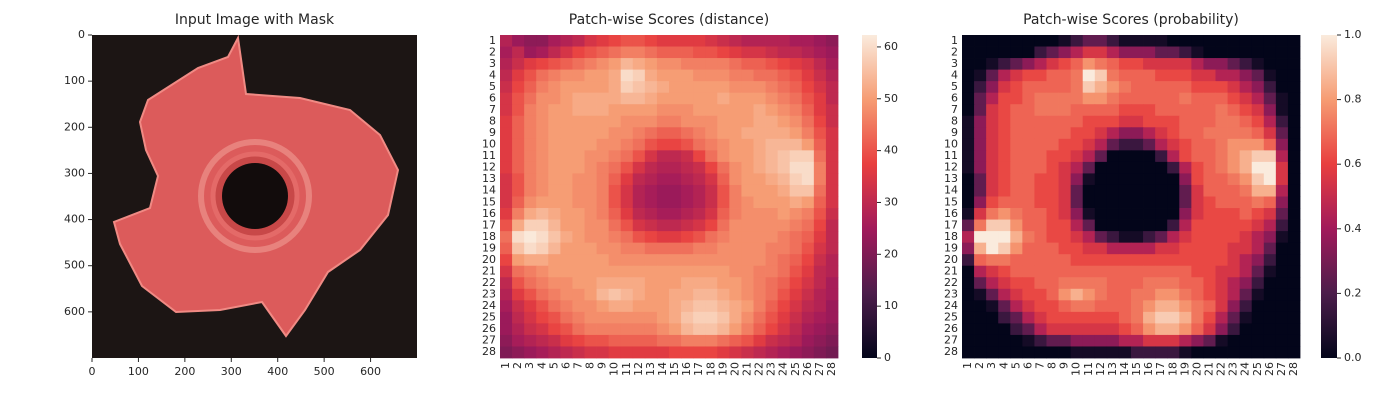  What do you see at coordinates (1039, 365) in the screenshot?
I see `x-tick-label: 7` at bounding box center [1039, 365].